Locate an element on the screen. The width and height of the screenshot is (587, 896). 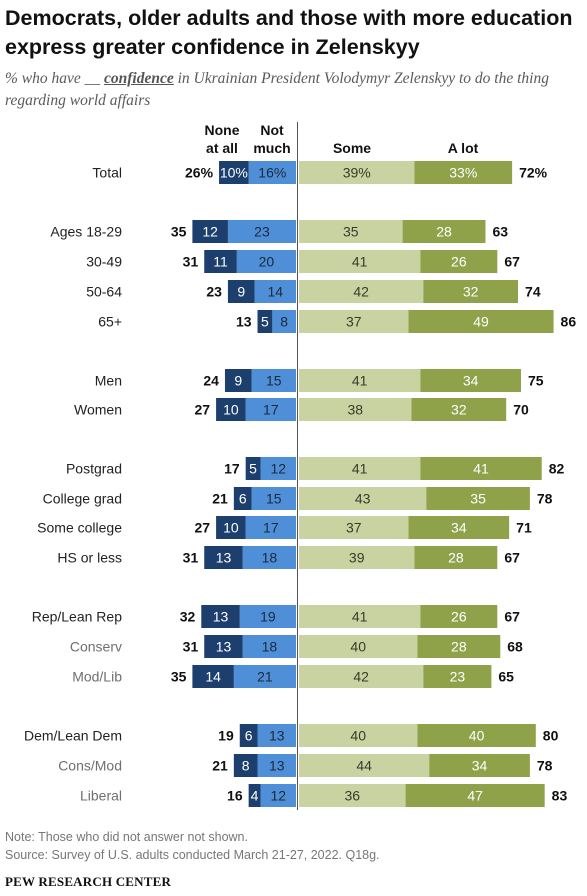
value-not-much-65-: 8 is located at coordinates (284, 322).